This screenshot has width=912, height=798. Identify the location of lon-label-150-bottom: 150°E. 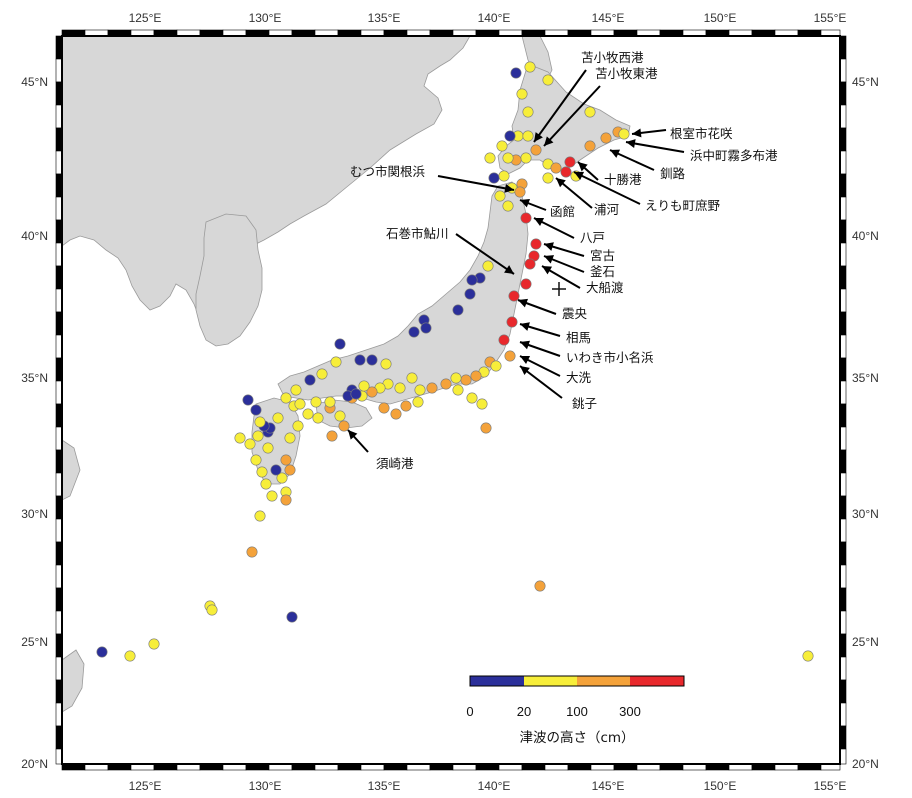
(720, 786).